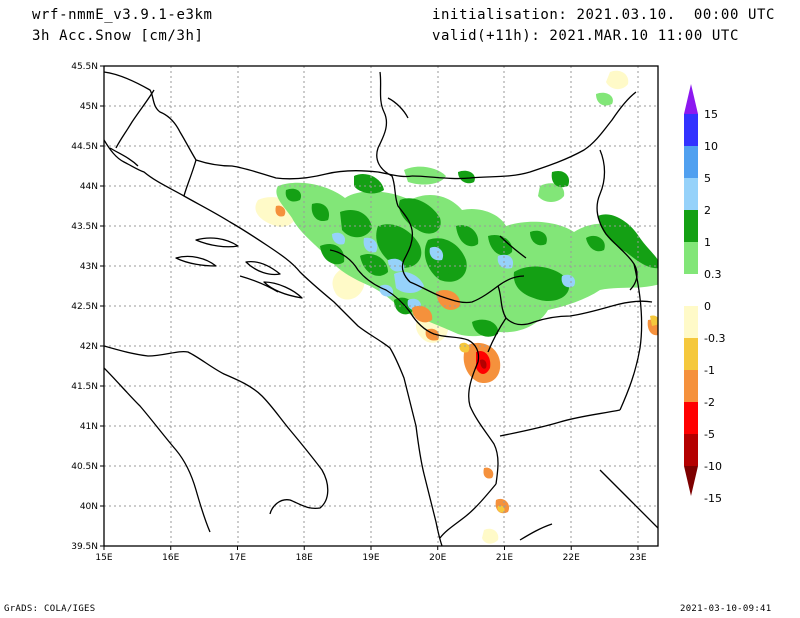 This screenshot has width=800, height=618. What do you see at coordinates (50, 609) in the screenshot?
I see `footer-credit: GrADS: COLA/IGES` at bounding box center [50, 609].